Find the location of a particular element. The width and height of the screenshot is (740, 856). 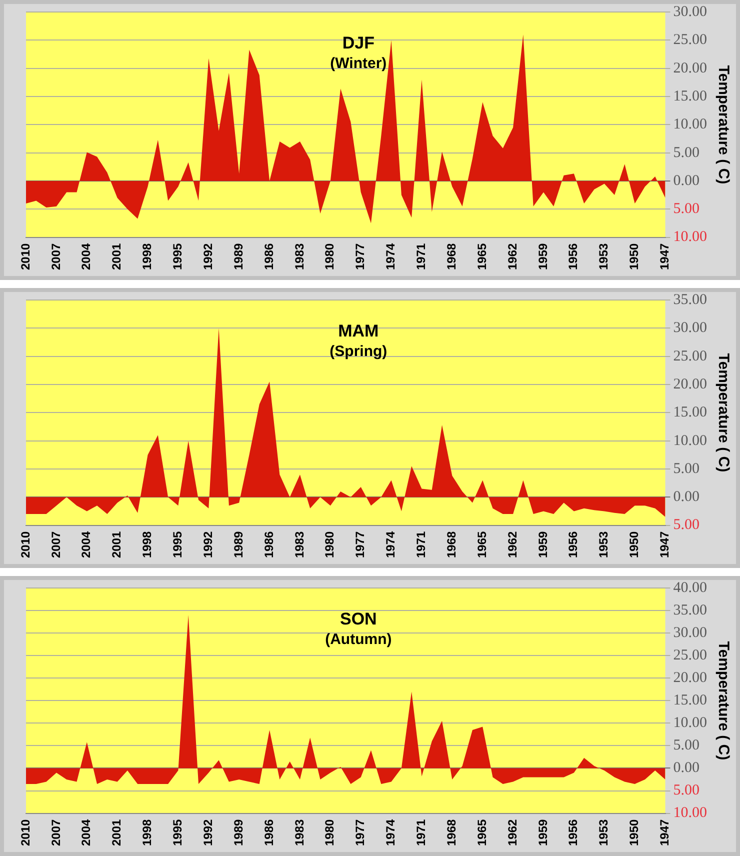

y-tick-label: 40.00 is located at coordinates (690, 588).